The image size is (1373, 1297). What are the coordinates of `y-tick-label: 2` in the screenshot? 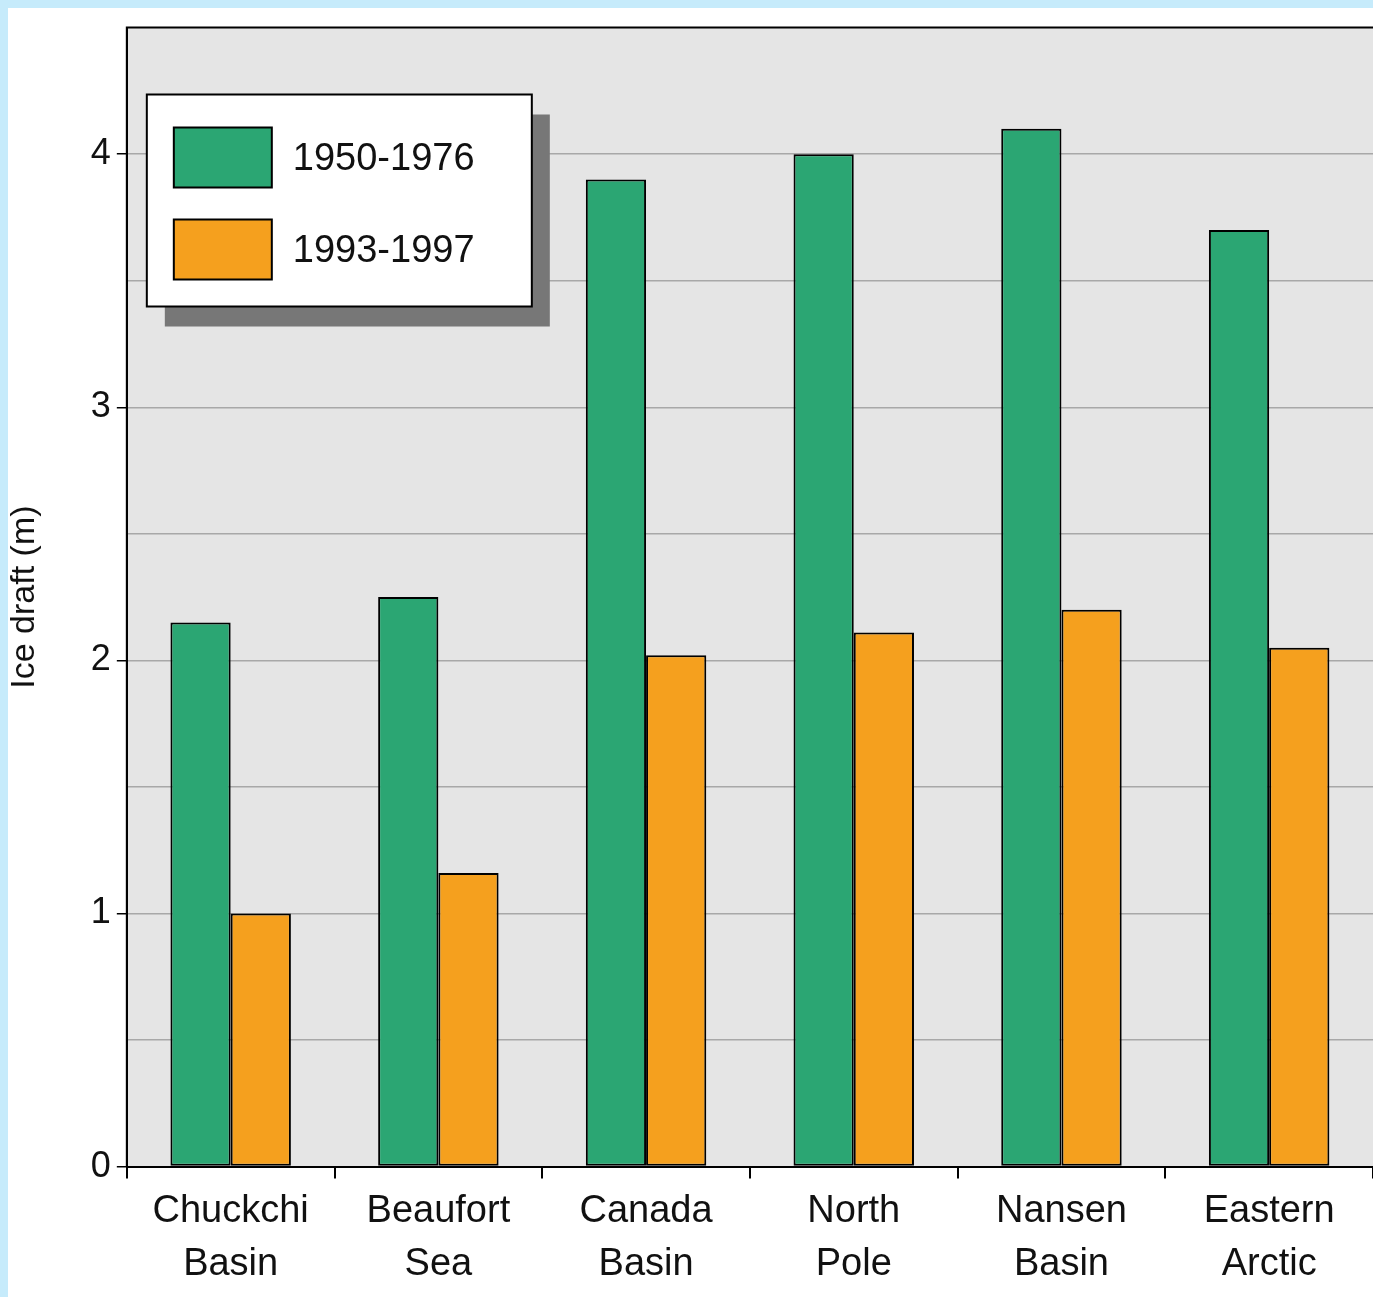 It's located at (100, 658).